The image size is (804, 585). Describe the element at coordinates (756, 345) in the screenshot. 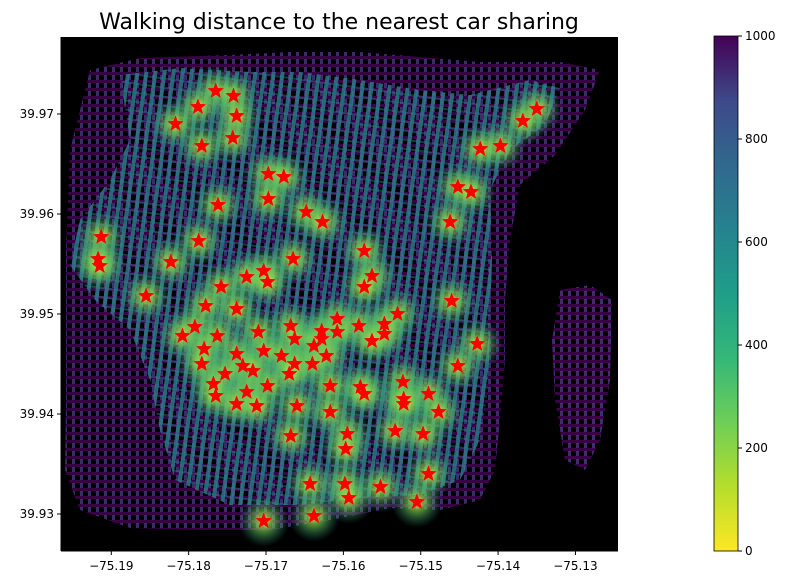

I see `colorbar-tick-label: 400` at that location.